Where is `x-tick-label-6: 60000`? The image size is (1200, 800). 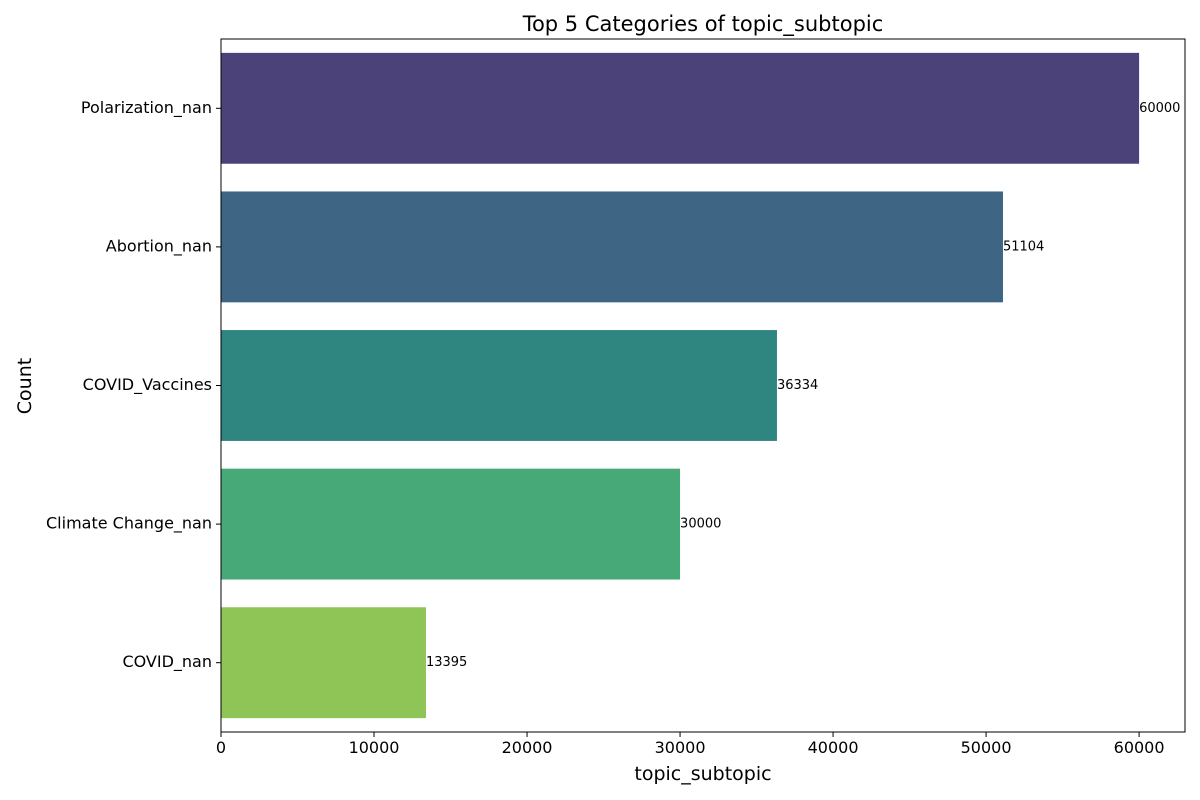
x-tick-label-6: 60000 is located at coordinates (1139, 747).